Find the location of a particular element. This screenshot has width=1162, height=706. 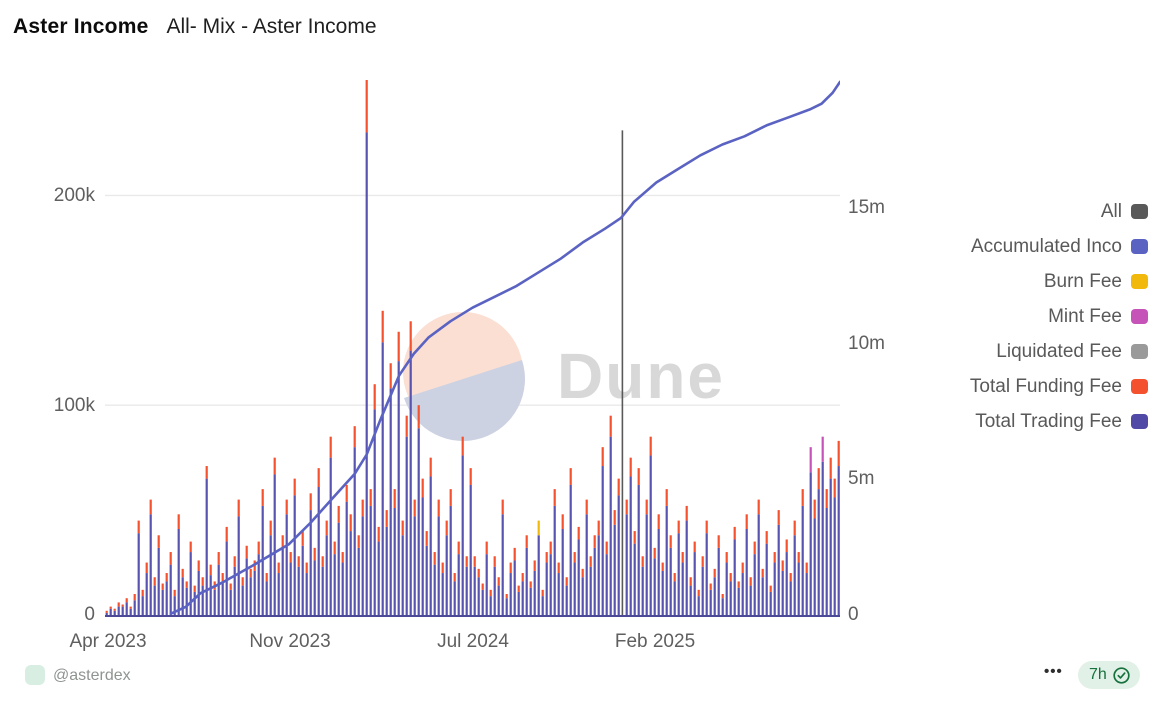

author-handle: @asterdex is located at coordinates (92, 675).